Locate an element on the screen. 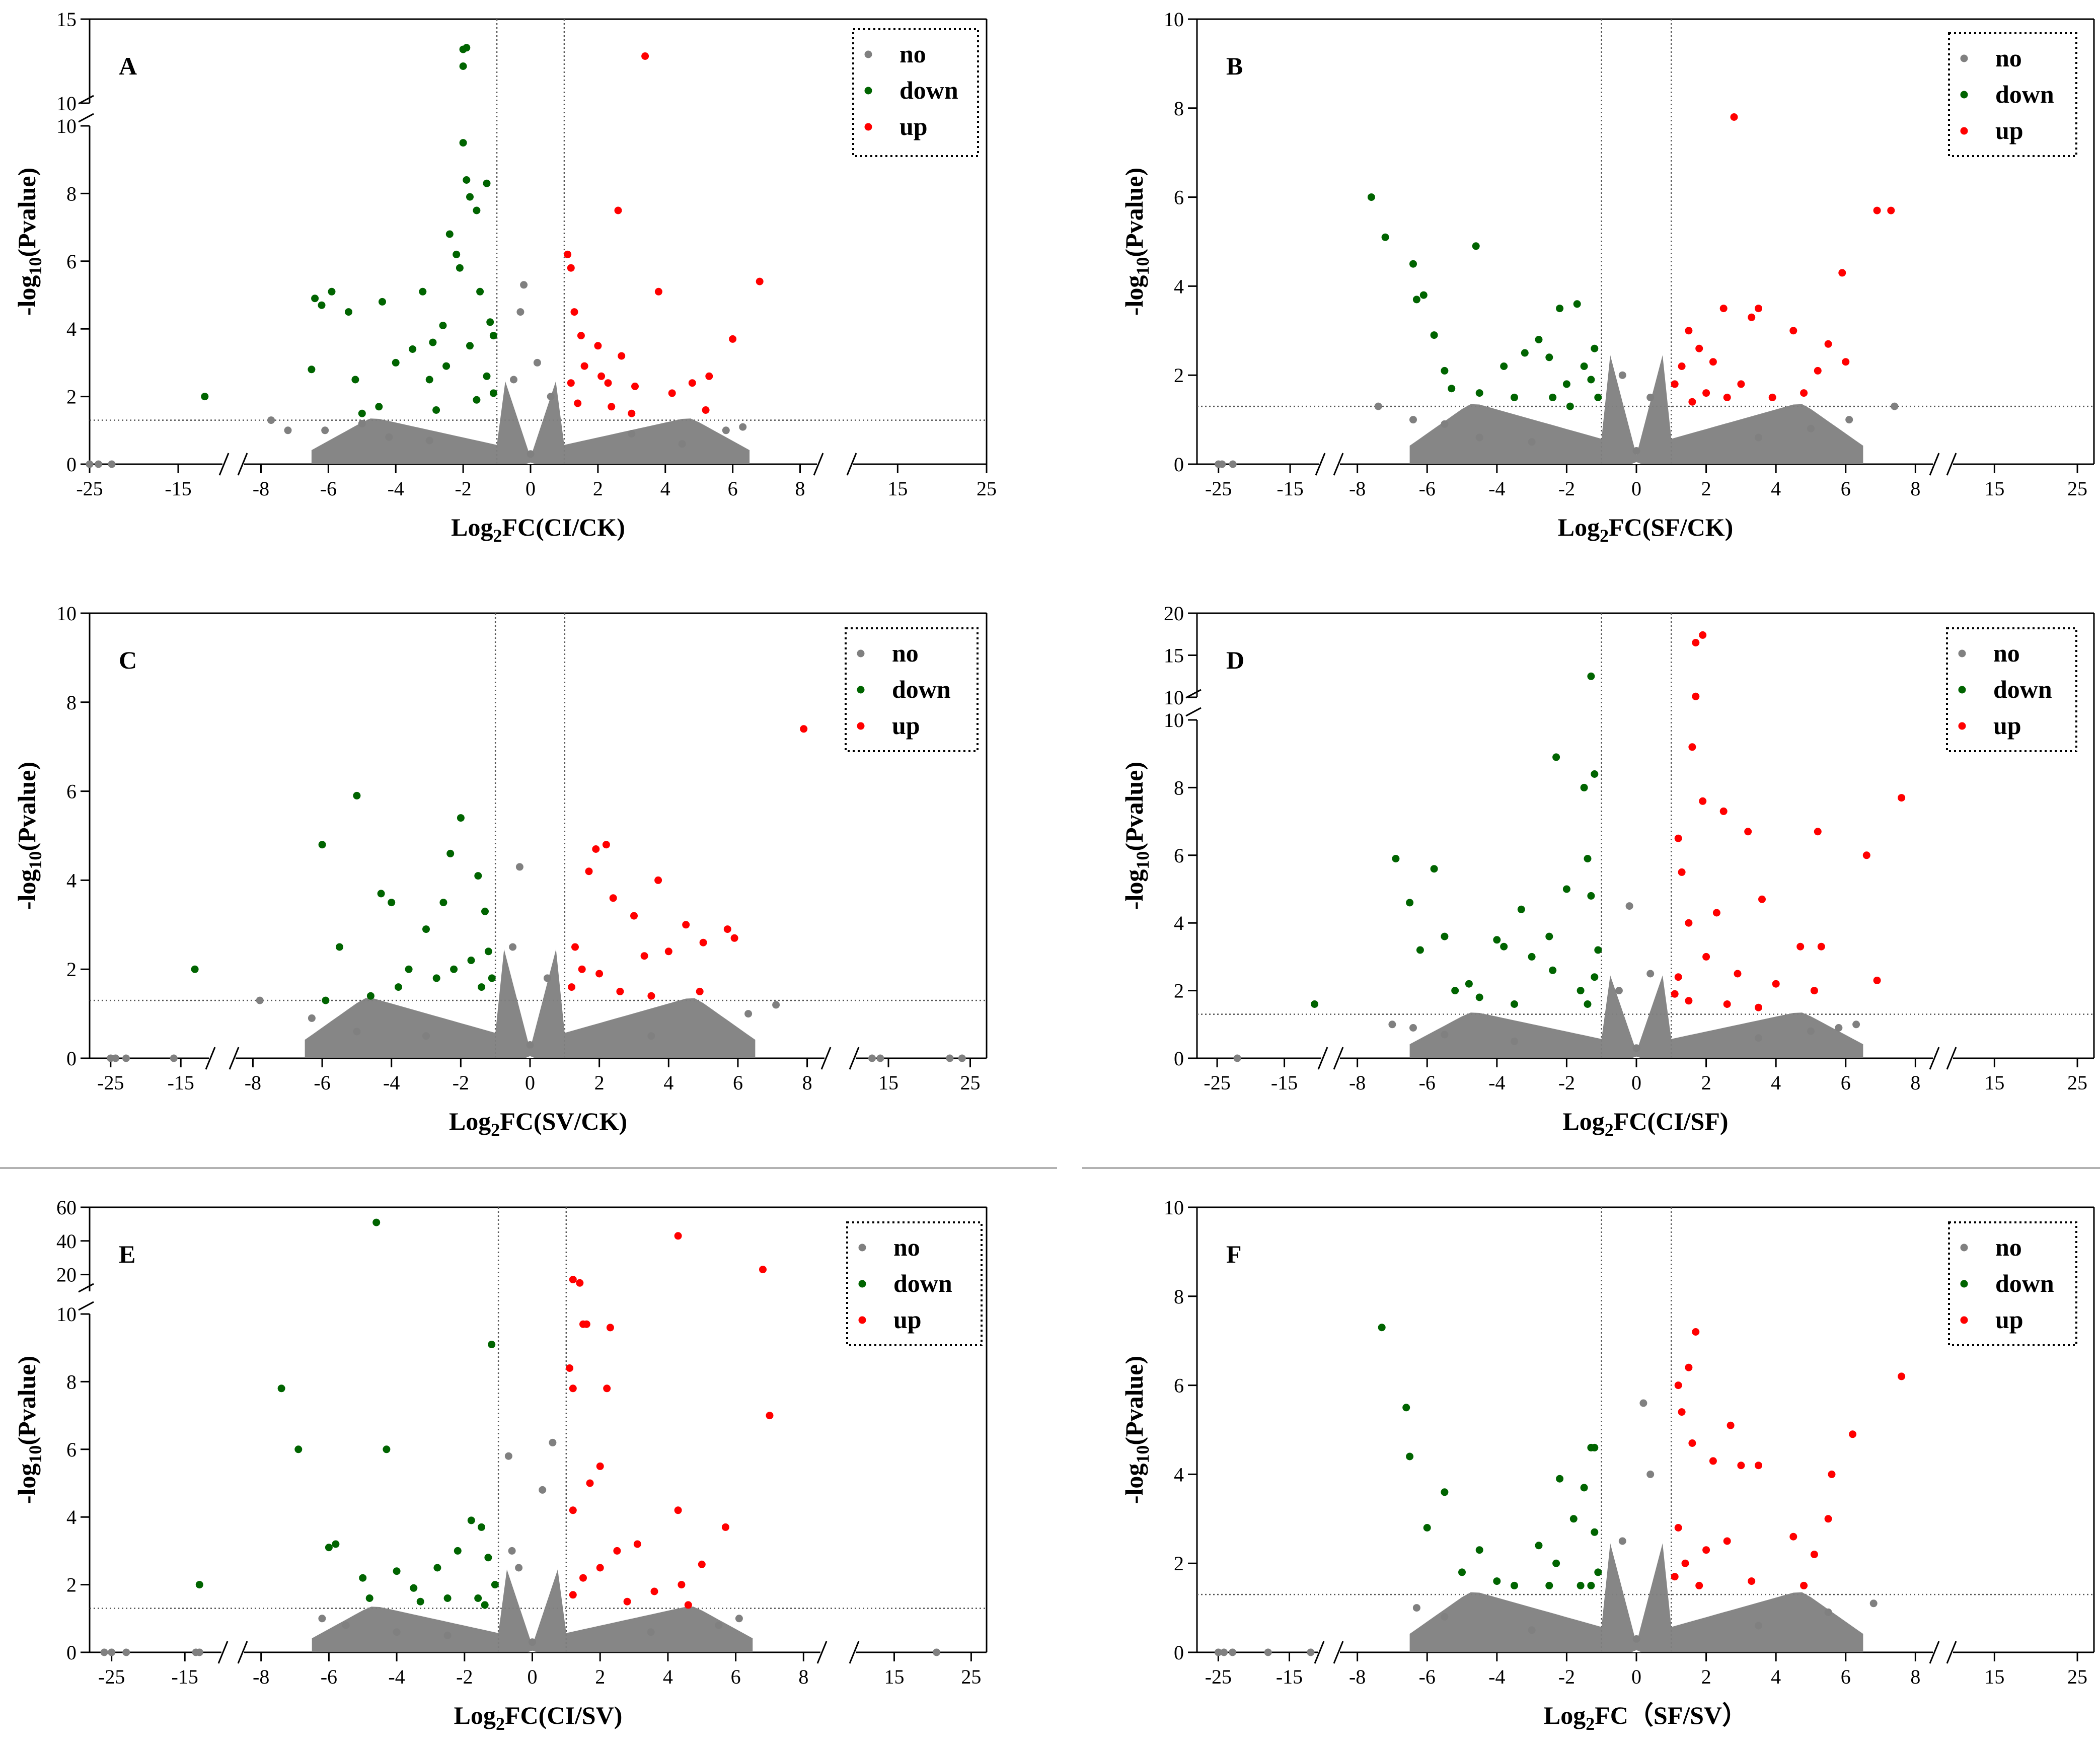  x-label-base: Log is located at coordinates (1579, 527).